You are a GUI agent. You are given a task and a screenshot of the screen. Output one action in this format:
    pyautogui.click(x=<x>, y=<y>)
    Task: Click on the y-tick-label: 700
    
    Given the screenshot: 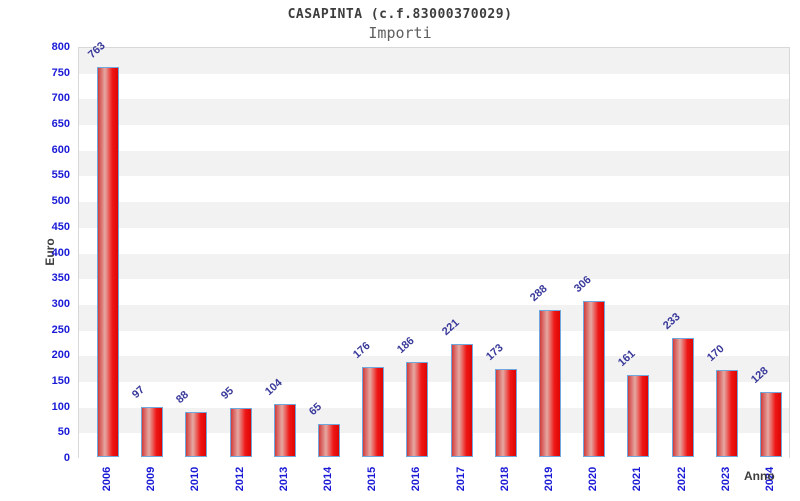 What is the action you would take?
    pyautogui.click(x=60, y=98)
    